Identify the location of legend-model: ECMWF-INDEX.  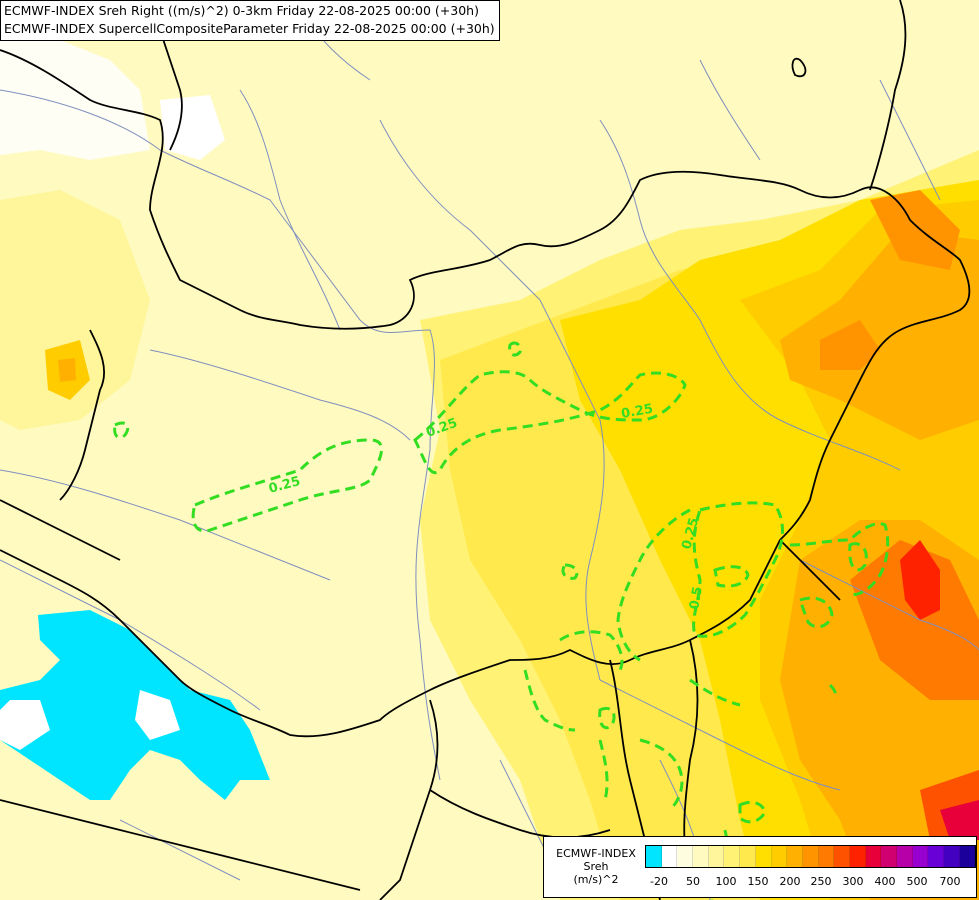
(596, 853).